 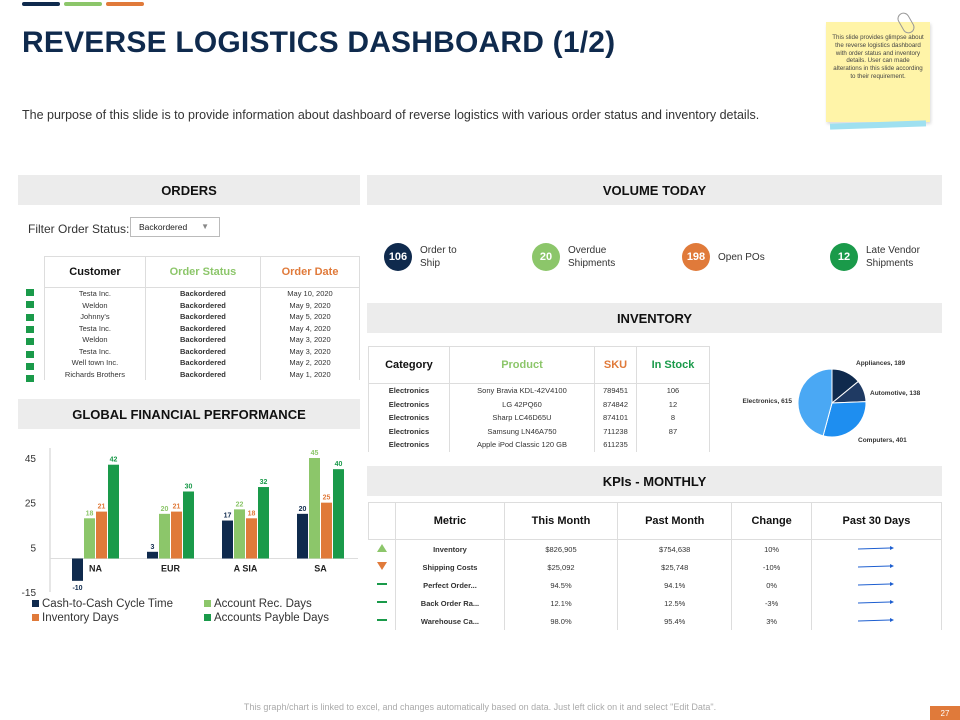 What do you see at coordinates (522, 365) in the screenshot?
I see `col-product: Product` at bounding box center [522, 365].